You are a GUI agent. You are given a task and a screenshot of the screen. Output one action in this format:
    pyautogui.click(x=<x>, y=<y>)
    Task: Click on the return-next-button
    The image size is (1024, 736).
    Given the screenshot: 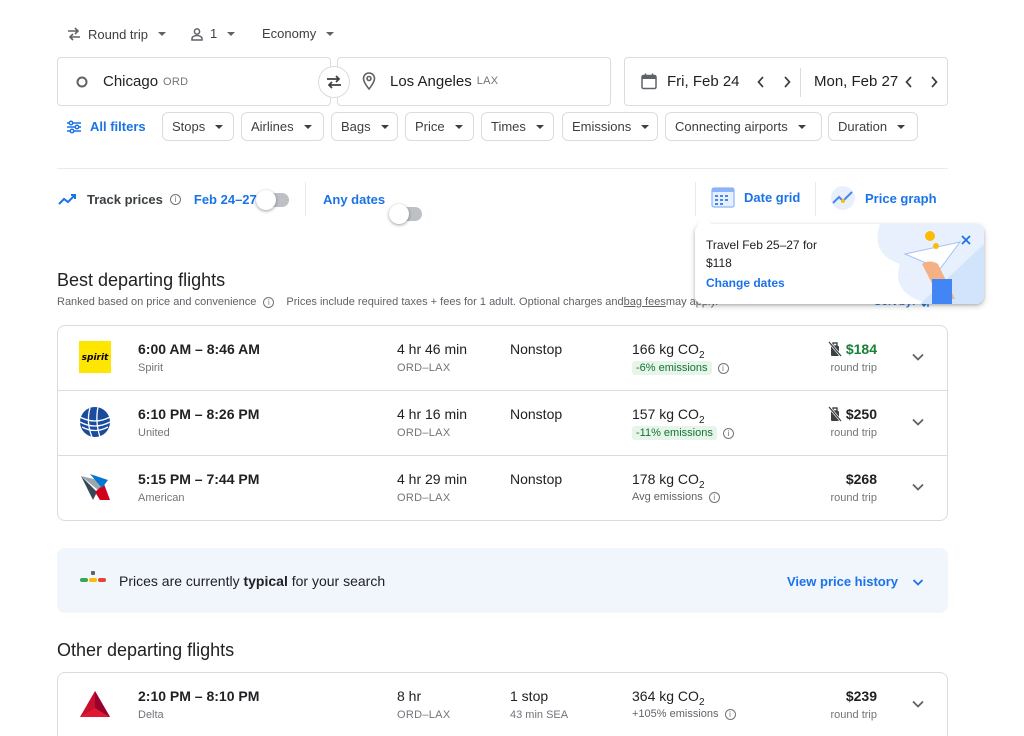 What is the action you would take?
    pyautogui.click(x=934, y=82)
    